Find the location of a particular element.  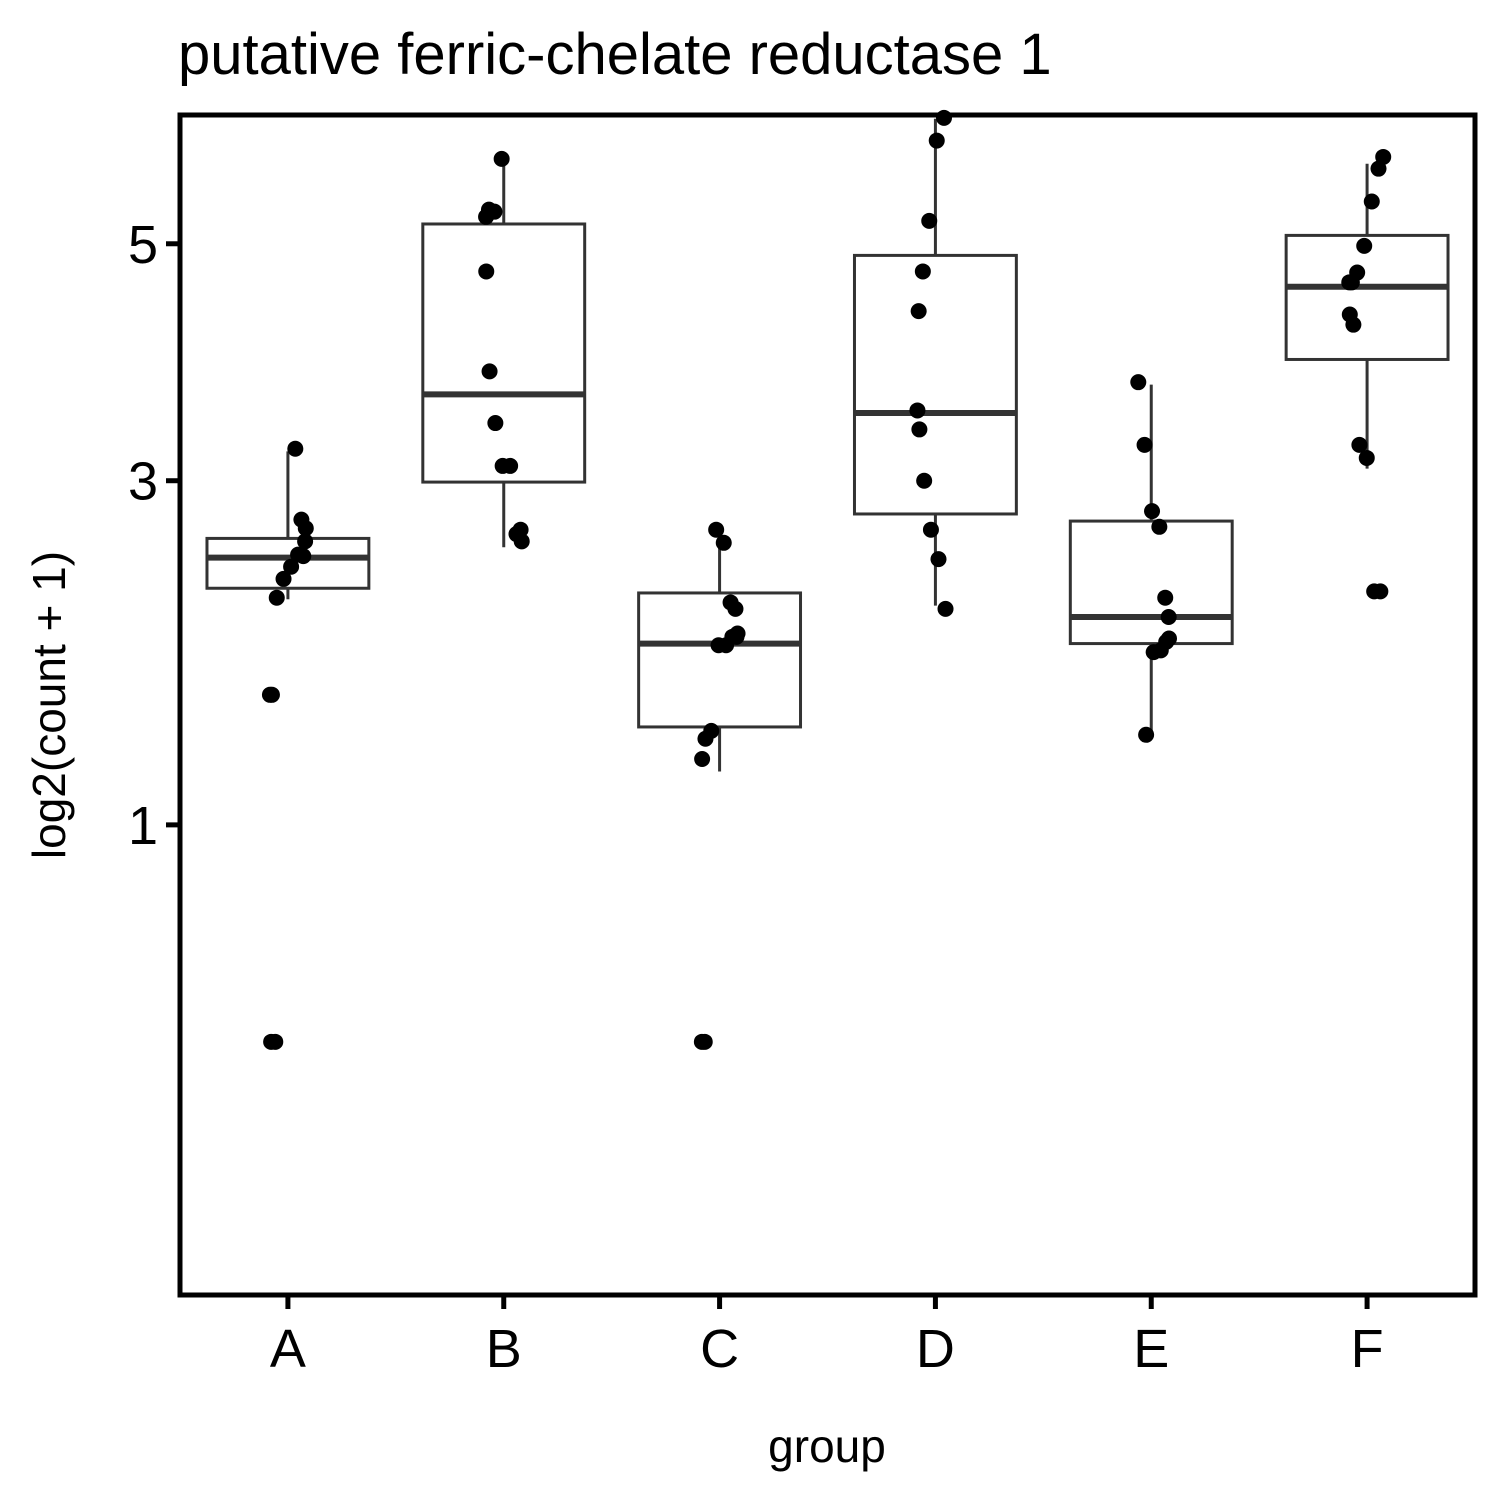

box-E is located at coordinates (1151, 582).